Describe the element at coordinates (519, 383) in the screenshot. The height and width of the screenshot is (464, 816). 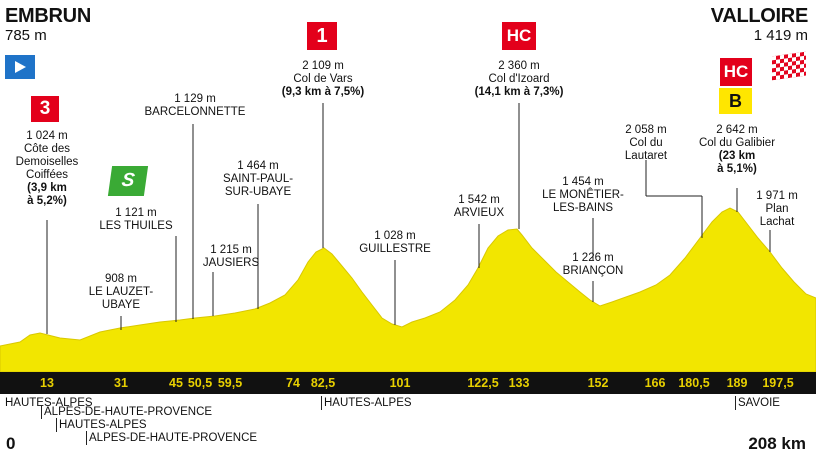
I see `km-marker: 133` at that location.